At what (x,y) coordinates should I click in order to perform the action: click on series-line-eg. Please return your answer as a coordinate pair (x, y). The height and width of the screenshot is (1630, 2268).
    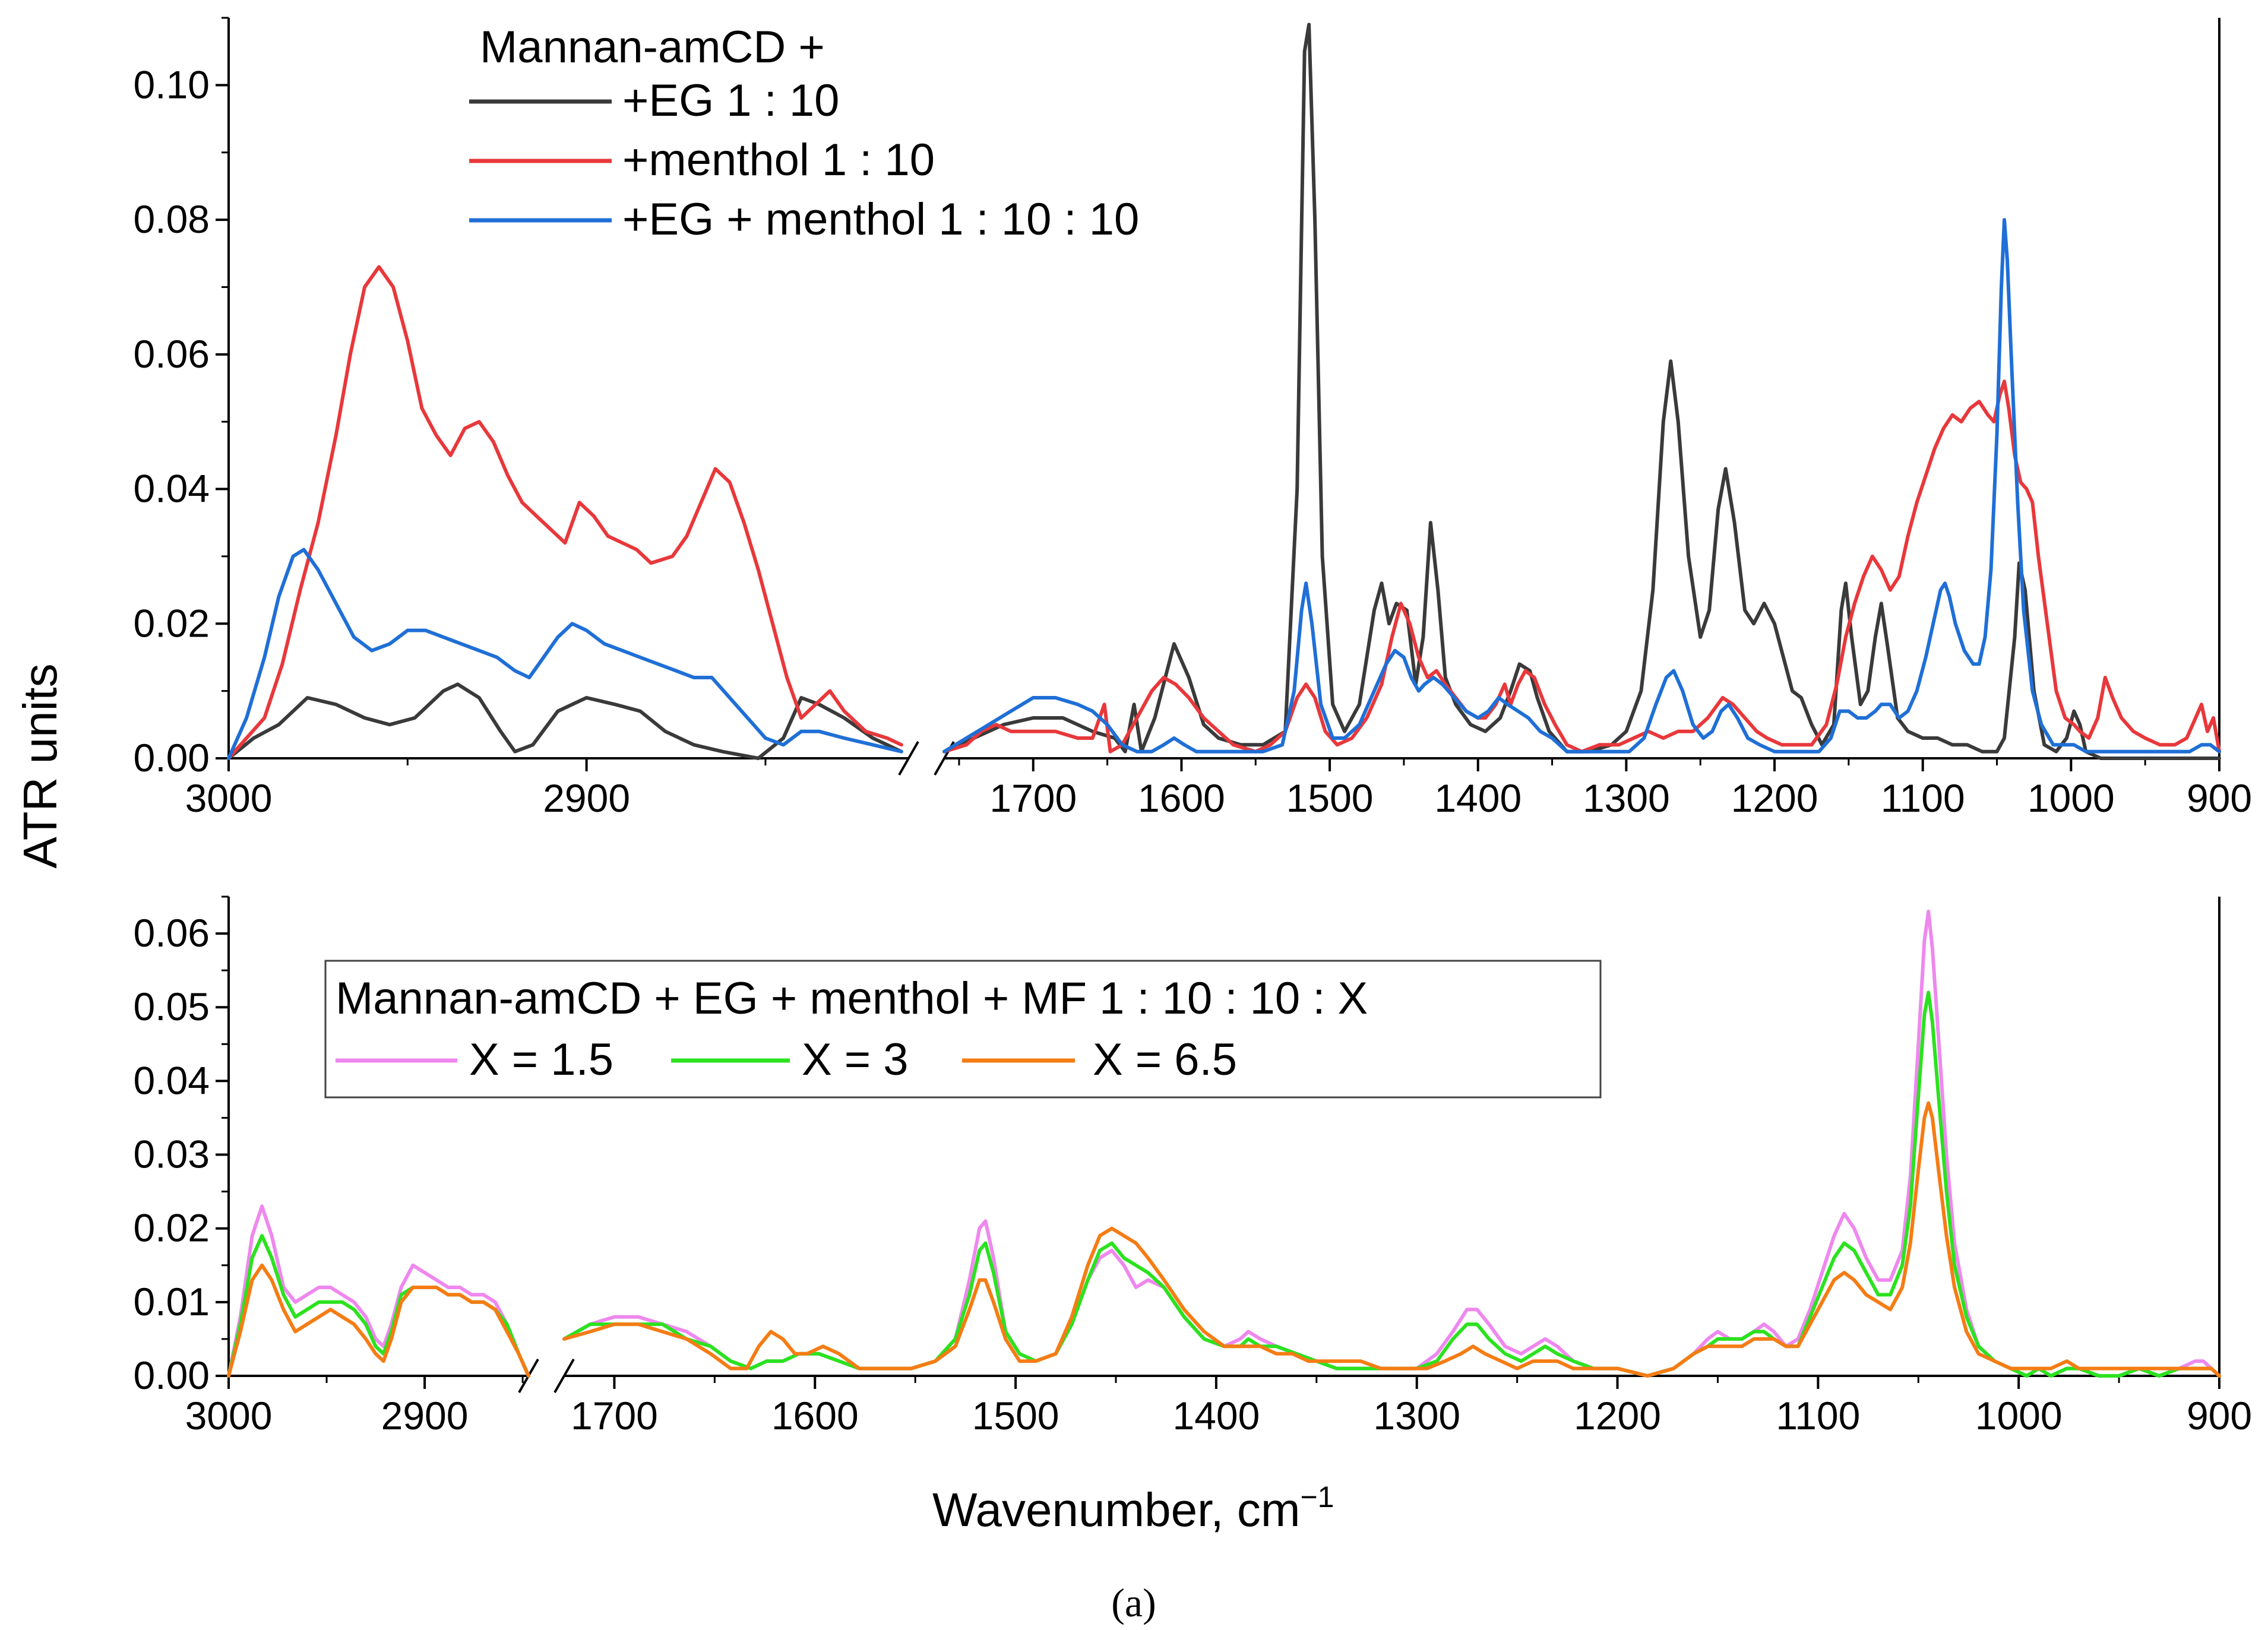
    Looking at the image, I should click on (565, 721).